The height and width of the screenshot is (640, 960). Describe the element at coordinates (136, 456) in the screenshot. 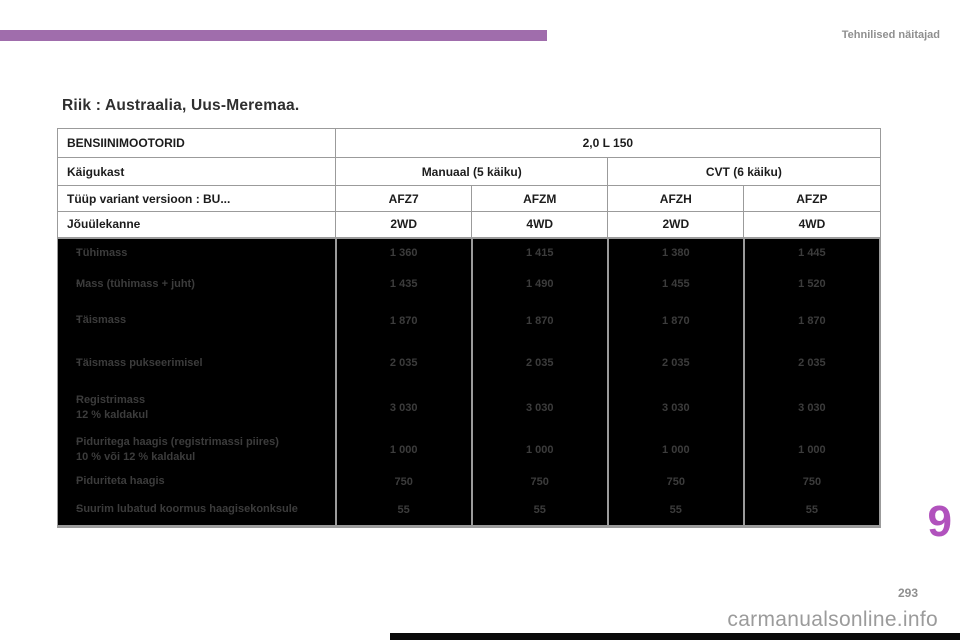

I see `row-label-line2: 10 % või 12 % kaldakul` at that location.